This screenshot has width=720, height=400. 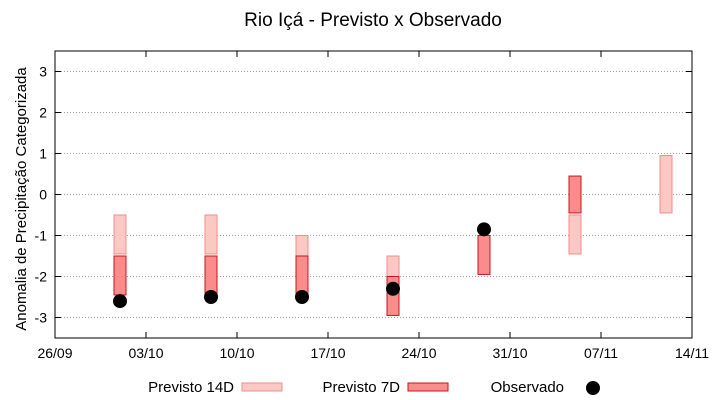 I want to click on legend-label-observado: Observado, so click(x=527, y=387).